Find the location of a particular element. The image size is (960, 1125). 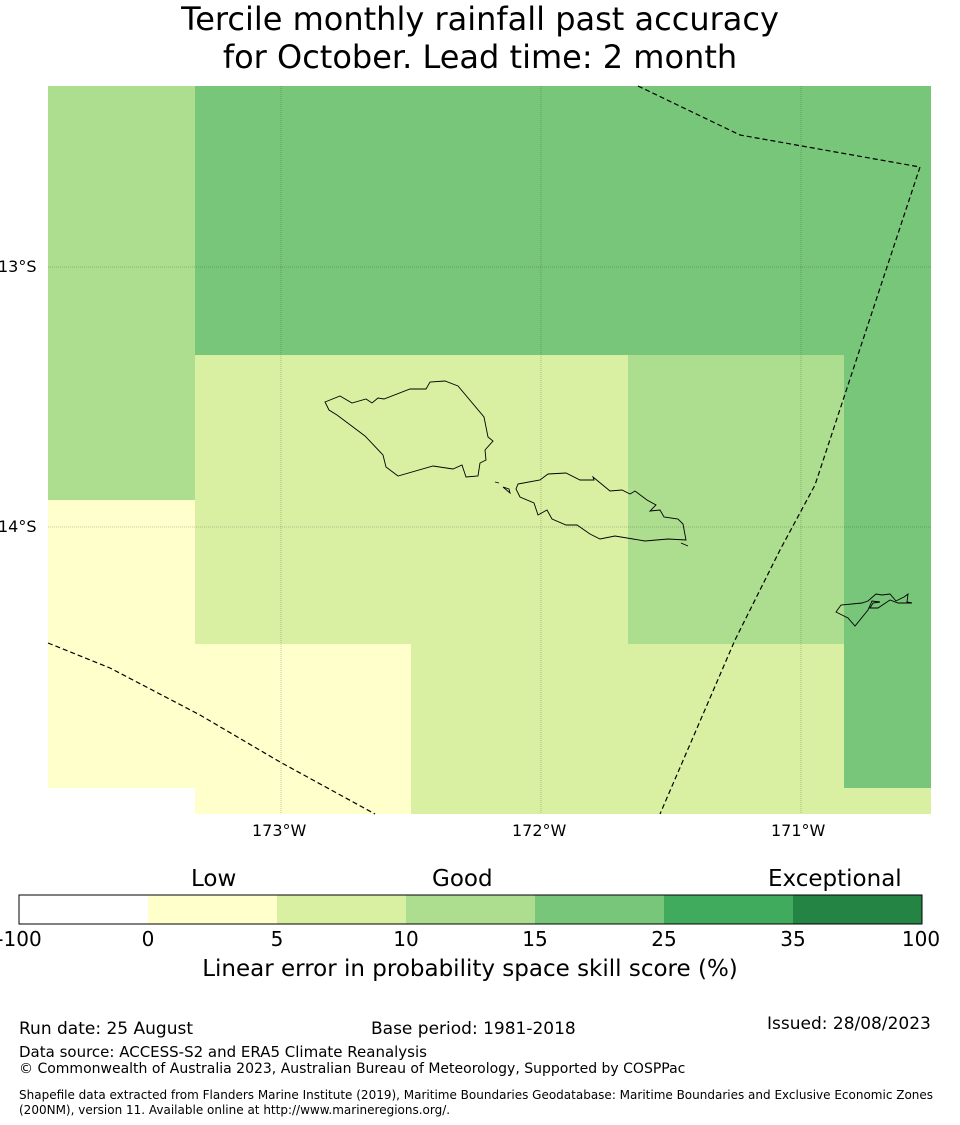

eez-boundary-south is located at coordinates (211, 728).